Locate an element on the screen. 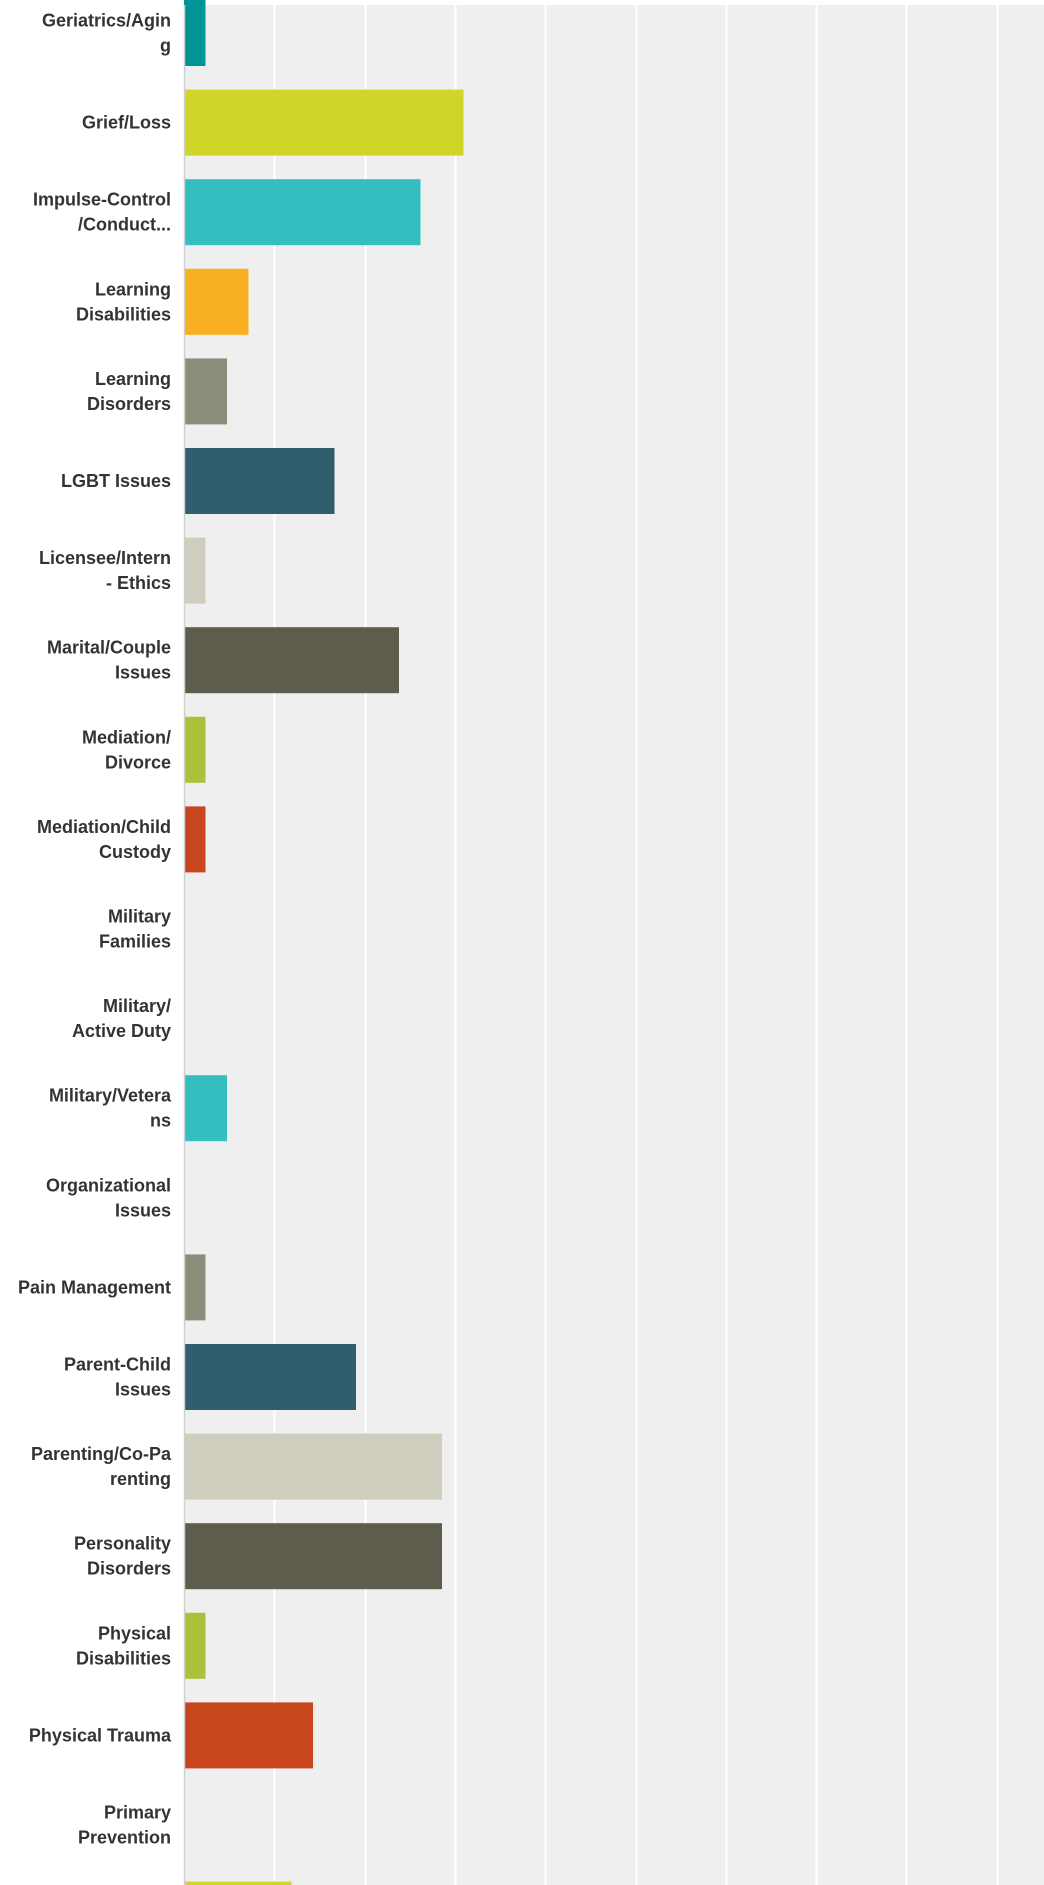 The height and width of the screenshot is (1885, 1044). category-label-line: Marital/Couple is located at coordinates (109, 648).